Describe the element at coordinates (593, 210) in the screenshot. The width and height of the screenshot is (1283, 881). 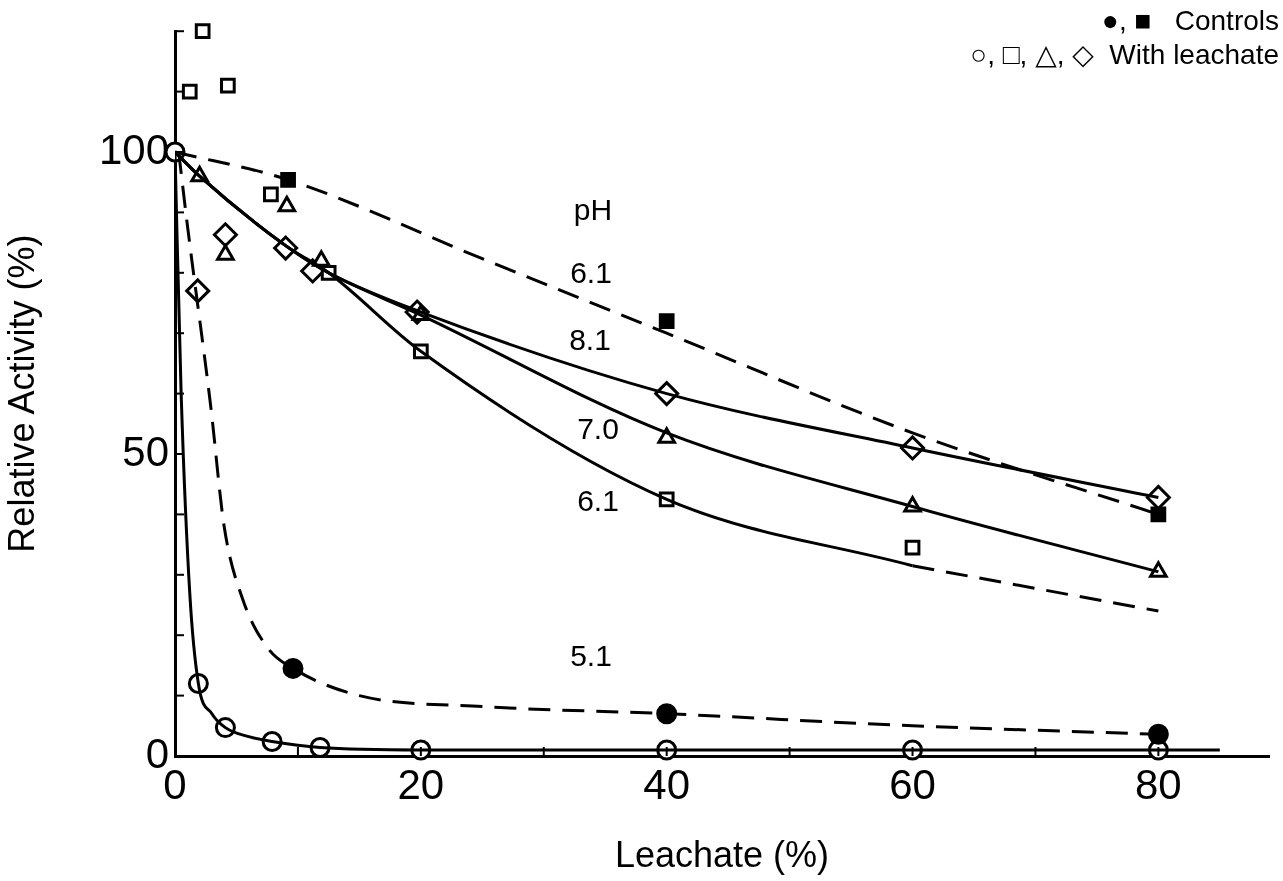
I see `annotation: pH` at that location.